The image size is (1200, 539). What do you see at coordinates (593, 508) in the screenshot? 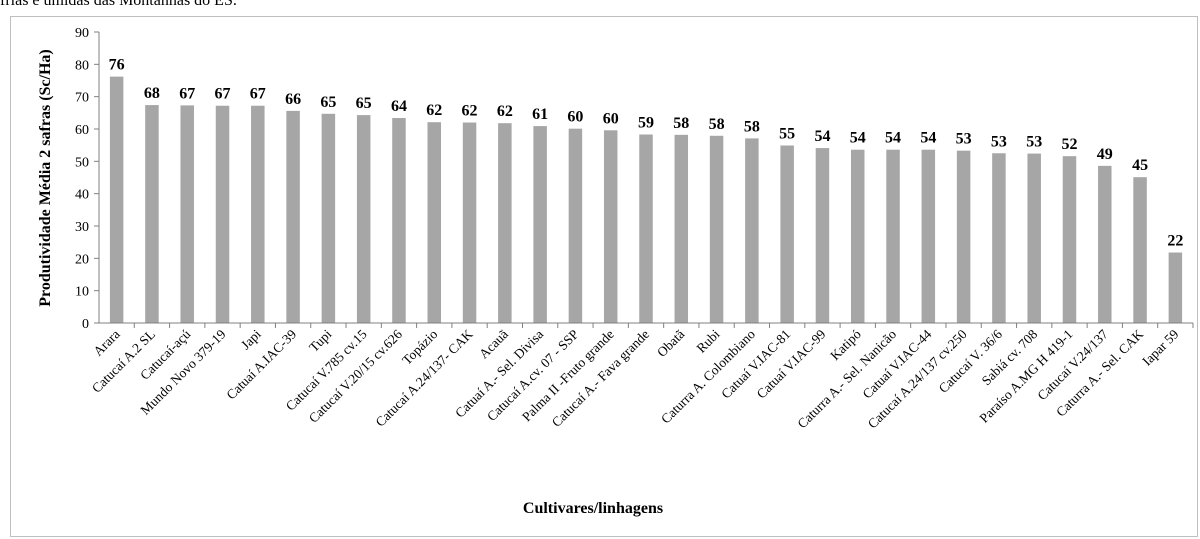
I see `x-axis-title: Cultivares/linhagens` at bounding box center [593, 508].